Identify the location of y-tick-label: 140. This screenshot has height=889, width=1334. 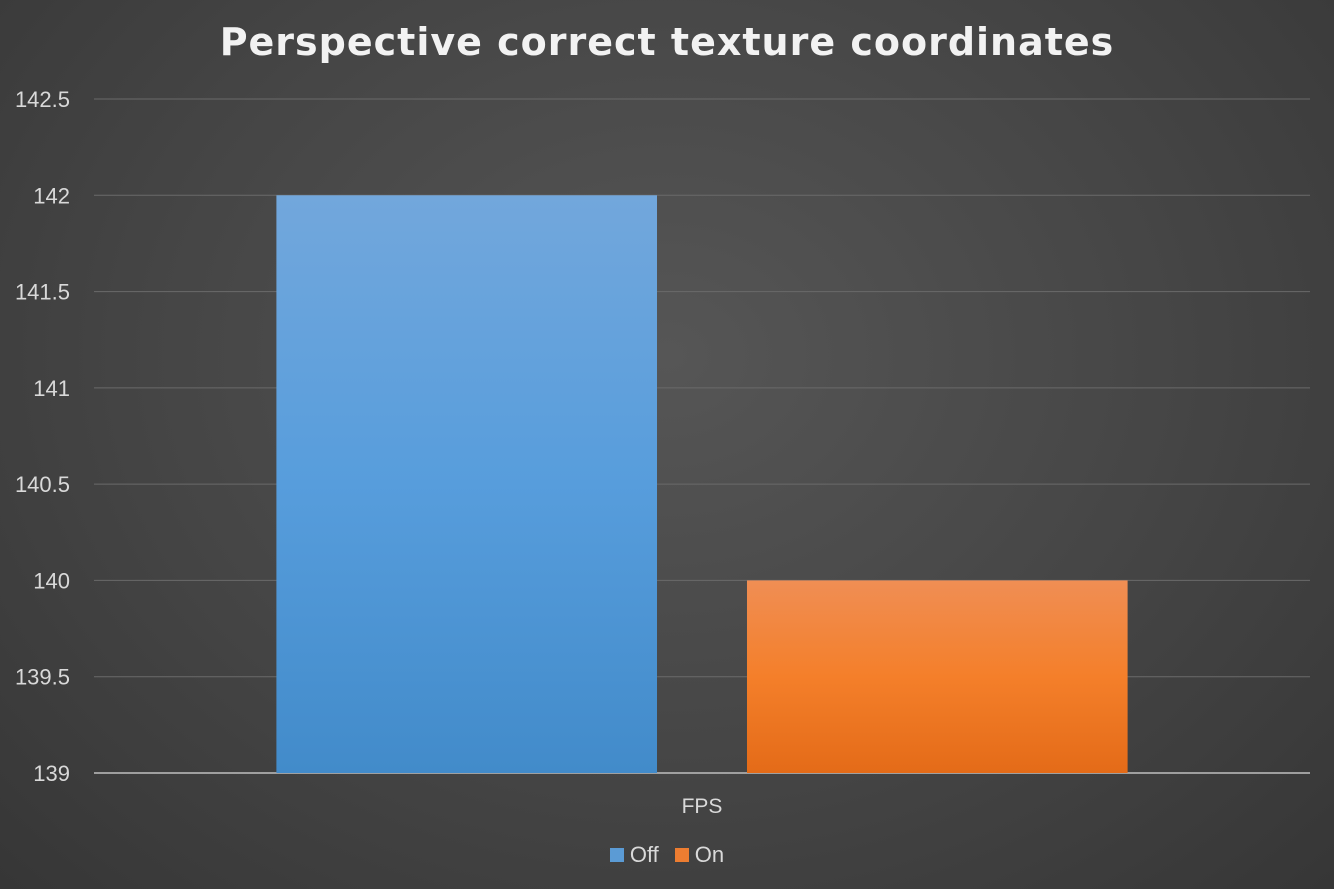
(51, 580).